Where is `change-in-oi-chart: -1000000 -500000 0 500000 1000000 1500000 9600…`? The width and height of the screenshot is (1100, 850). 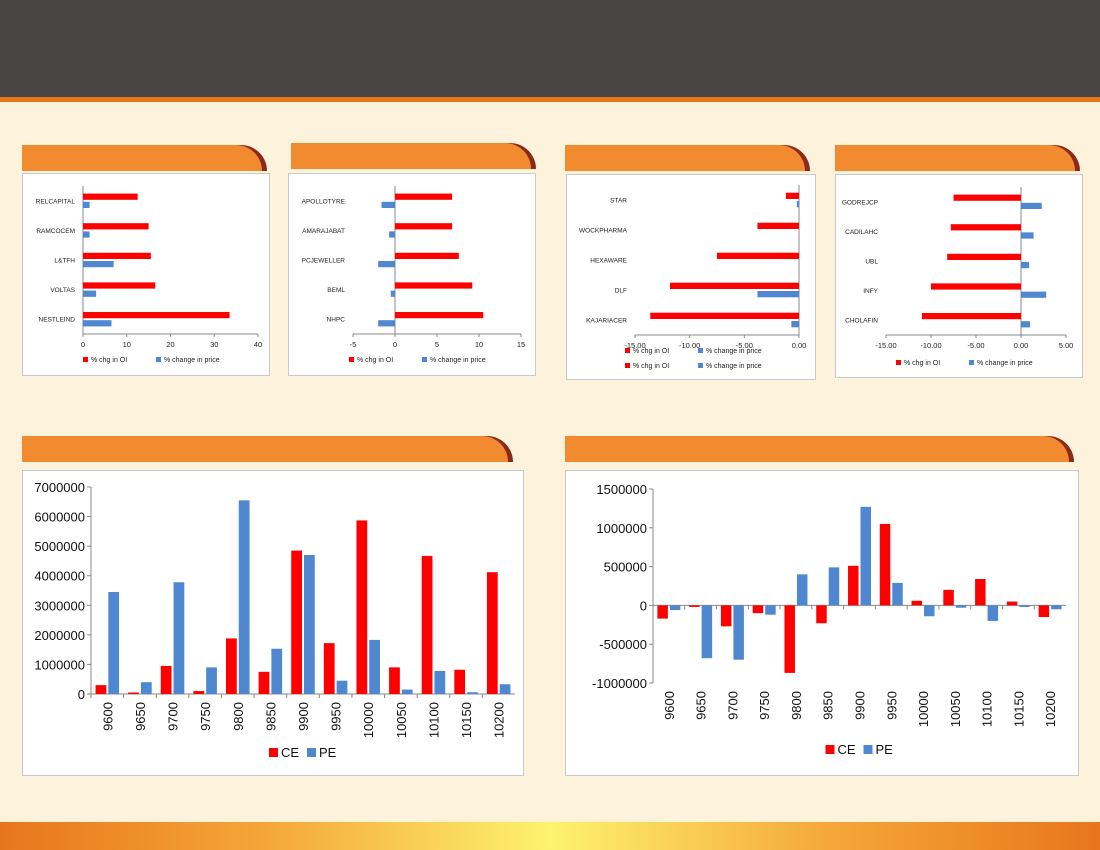
change-in-oi-chart: -1000000 -500000 0 500000 1000000 1500000 9600… is located at coordinates (829, 619).